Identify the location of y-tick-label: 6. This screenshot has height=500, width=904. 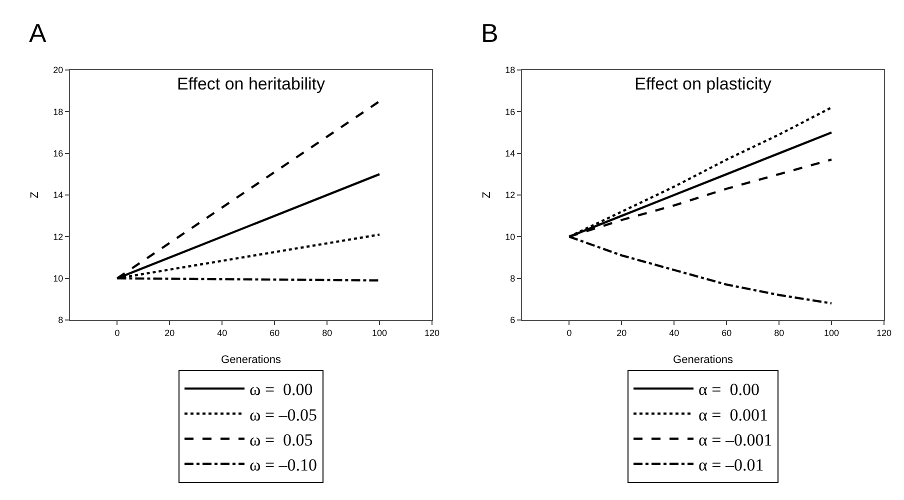
(513, 320).